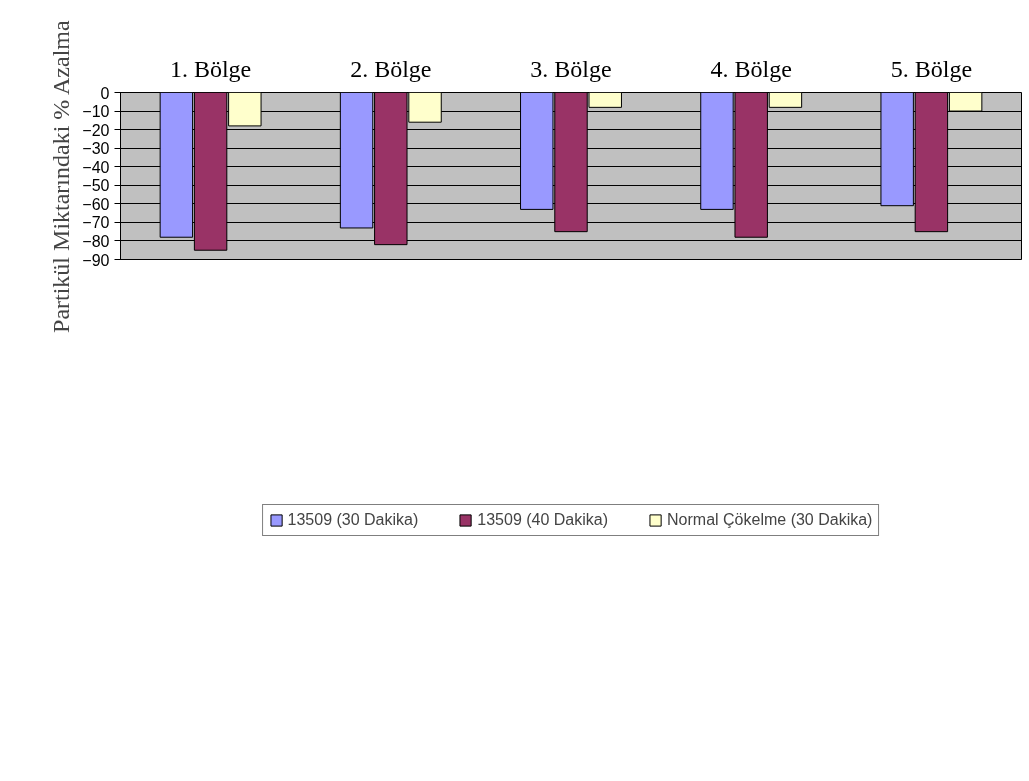 The height and width of the screenshot is (781, 1029). Describe the element at coordinates (96, 260) in the screenshot. I see `y-tick-label: −90` at that location.